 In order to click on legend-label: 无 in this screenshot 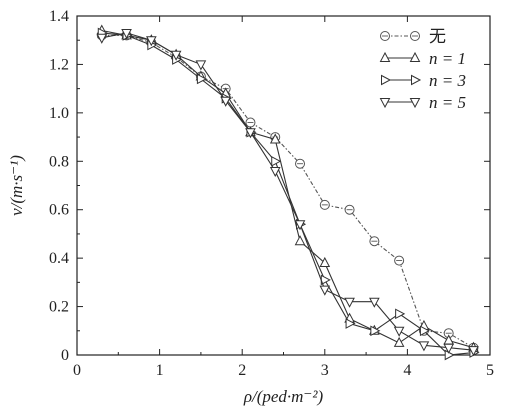, I will do `click(437, 36)`.